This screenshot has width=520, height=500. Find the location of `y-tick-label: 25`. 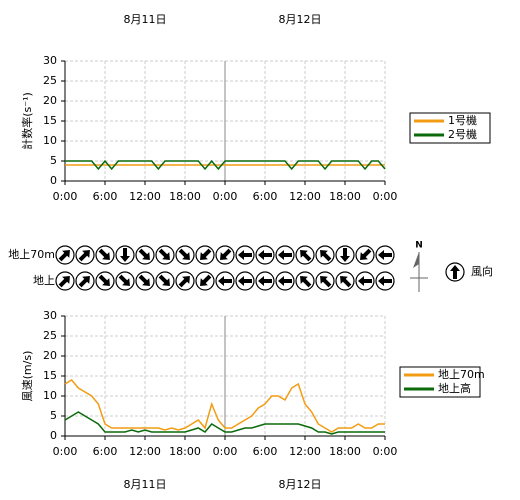

y-tick-label: 25 is located at coordinates (50, 80).